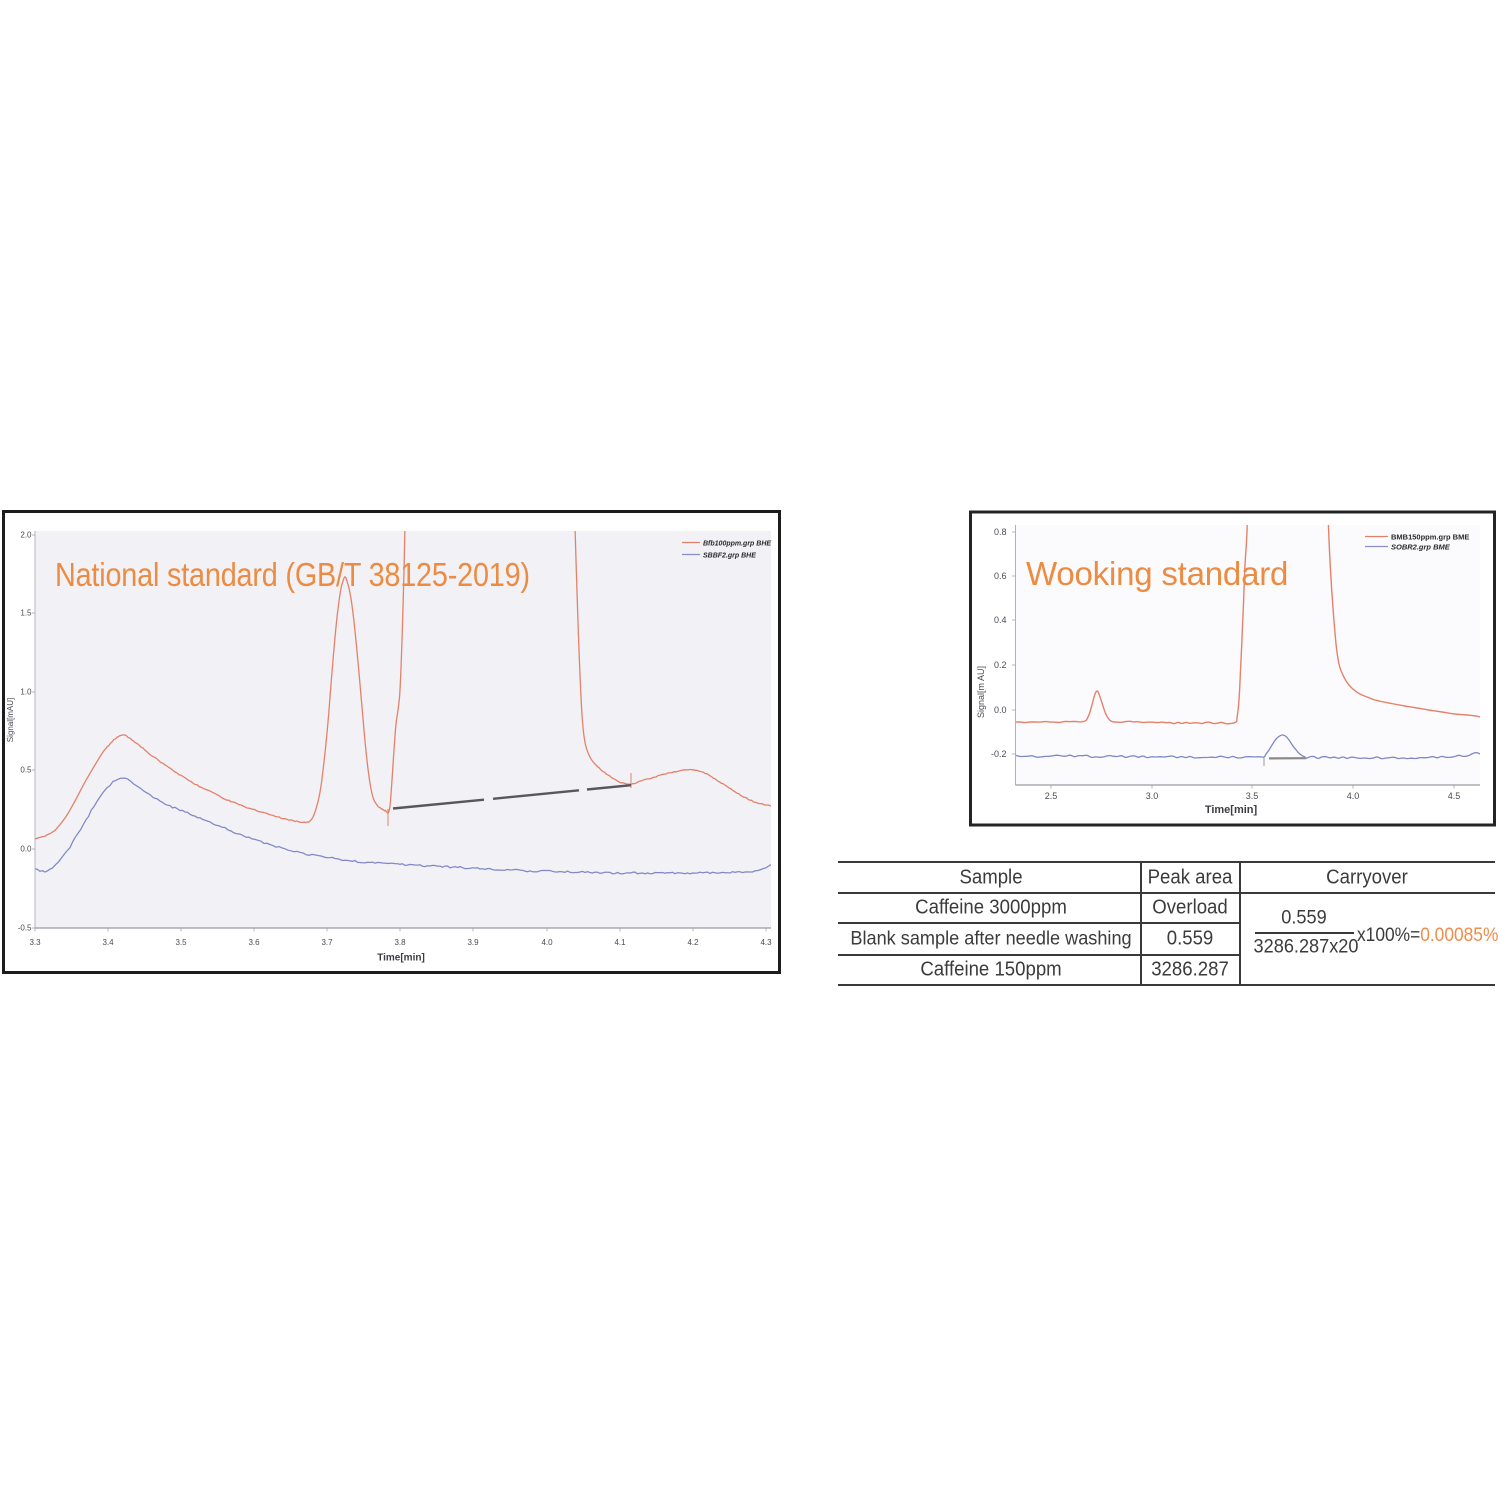  What do you see at coordinates (981, 692) in the screenshot?
I see `svg-text: Signal[m AU]` at bounding box center [981, 692].